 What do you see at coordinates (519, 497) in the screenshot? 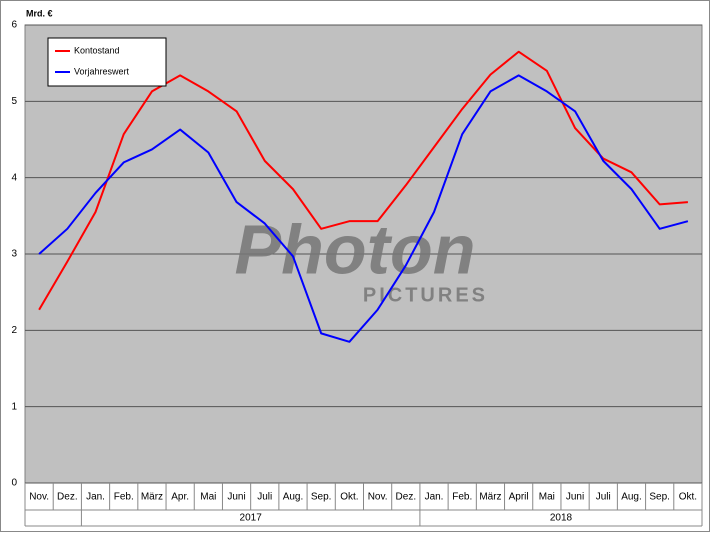
I see `x-tick-label: April` at bounding box center [519, 497].